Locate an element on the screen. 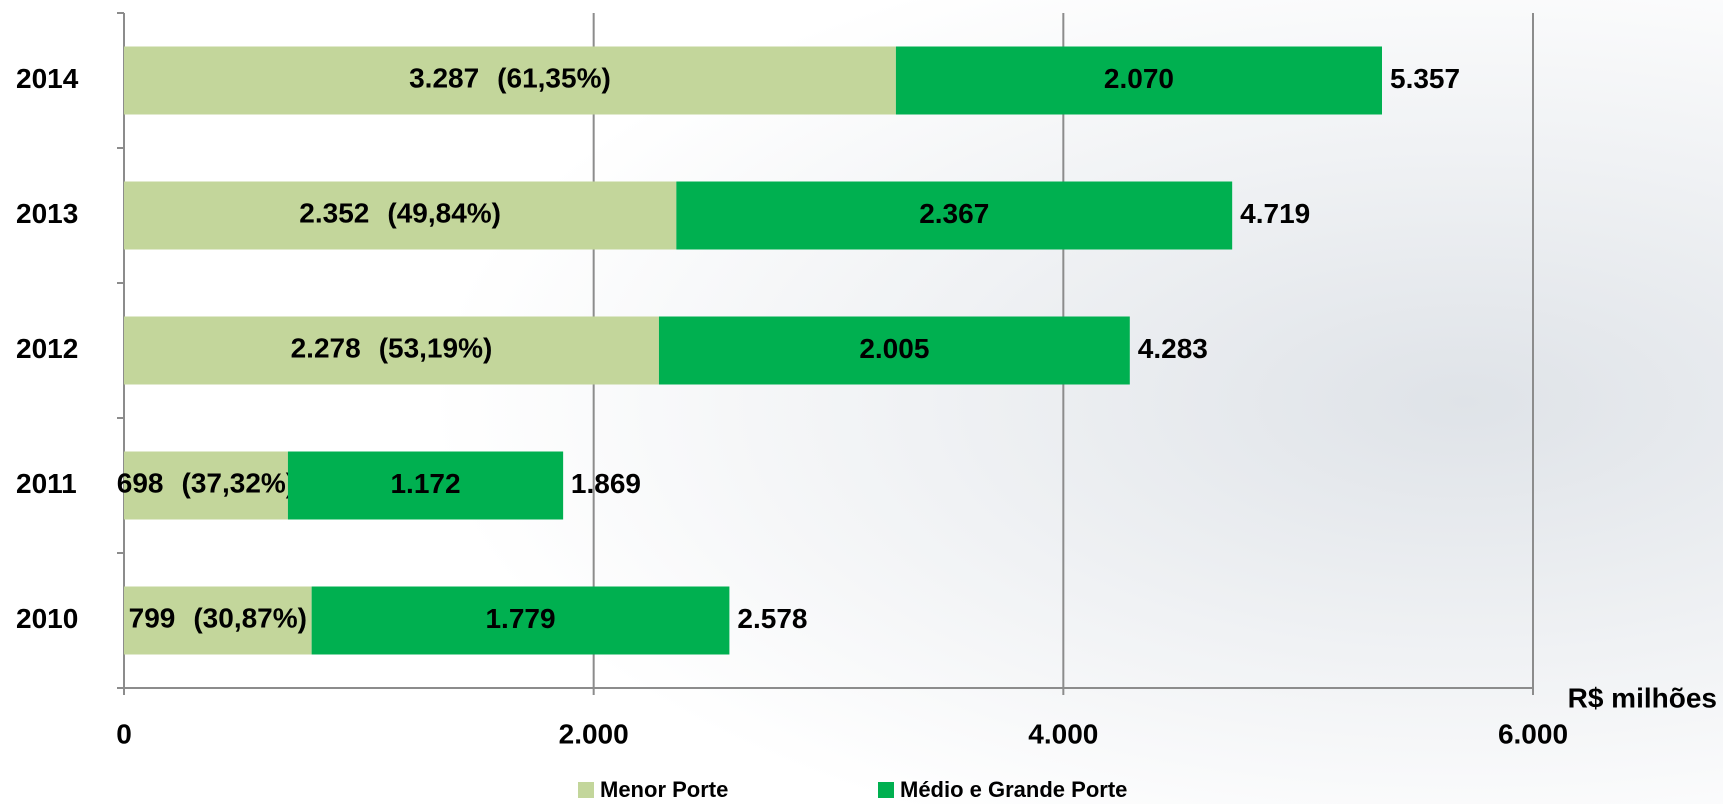  share-label: (30,87%) is located at coordinates (250, 618).